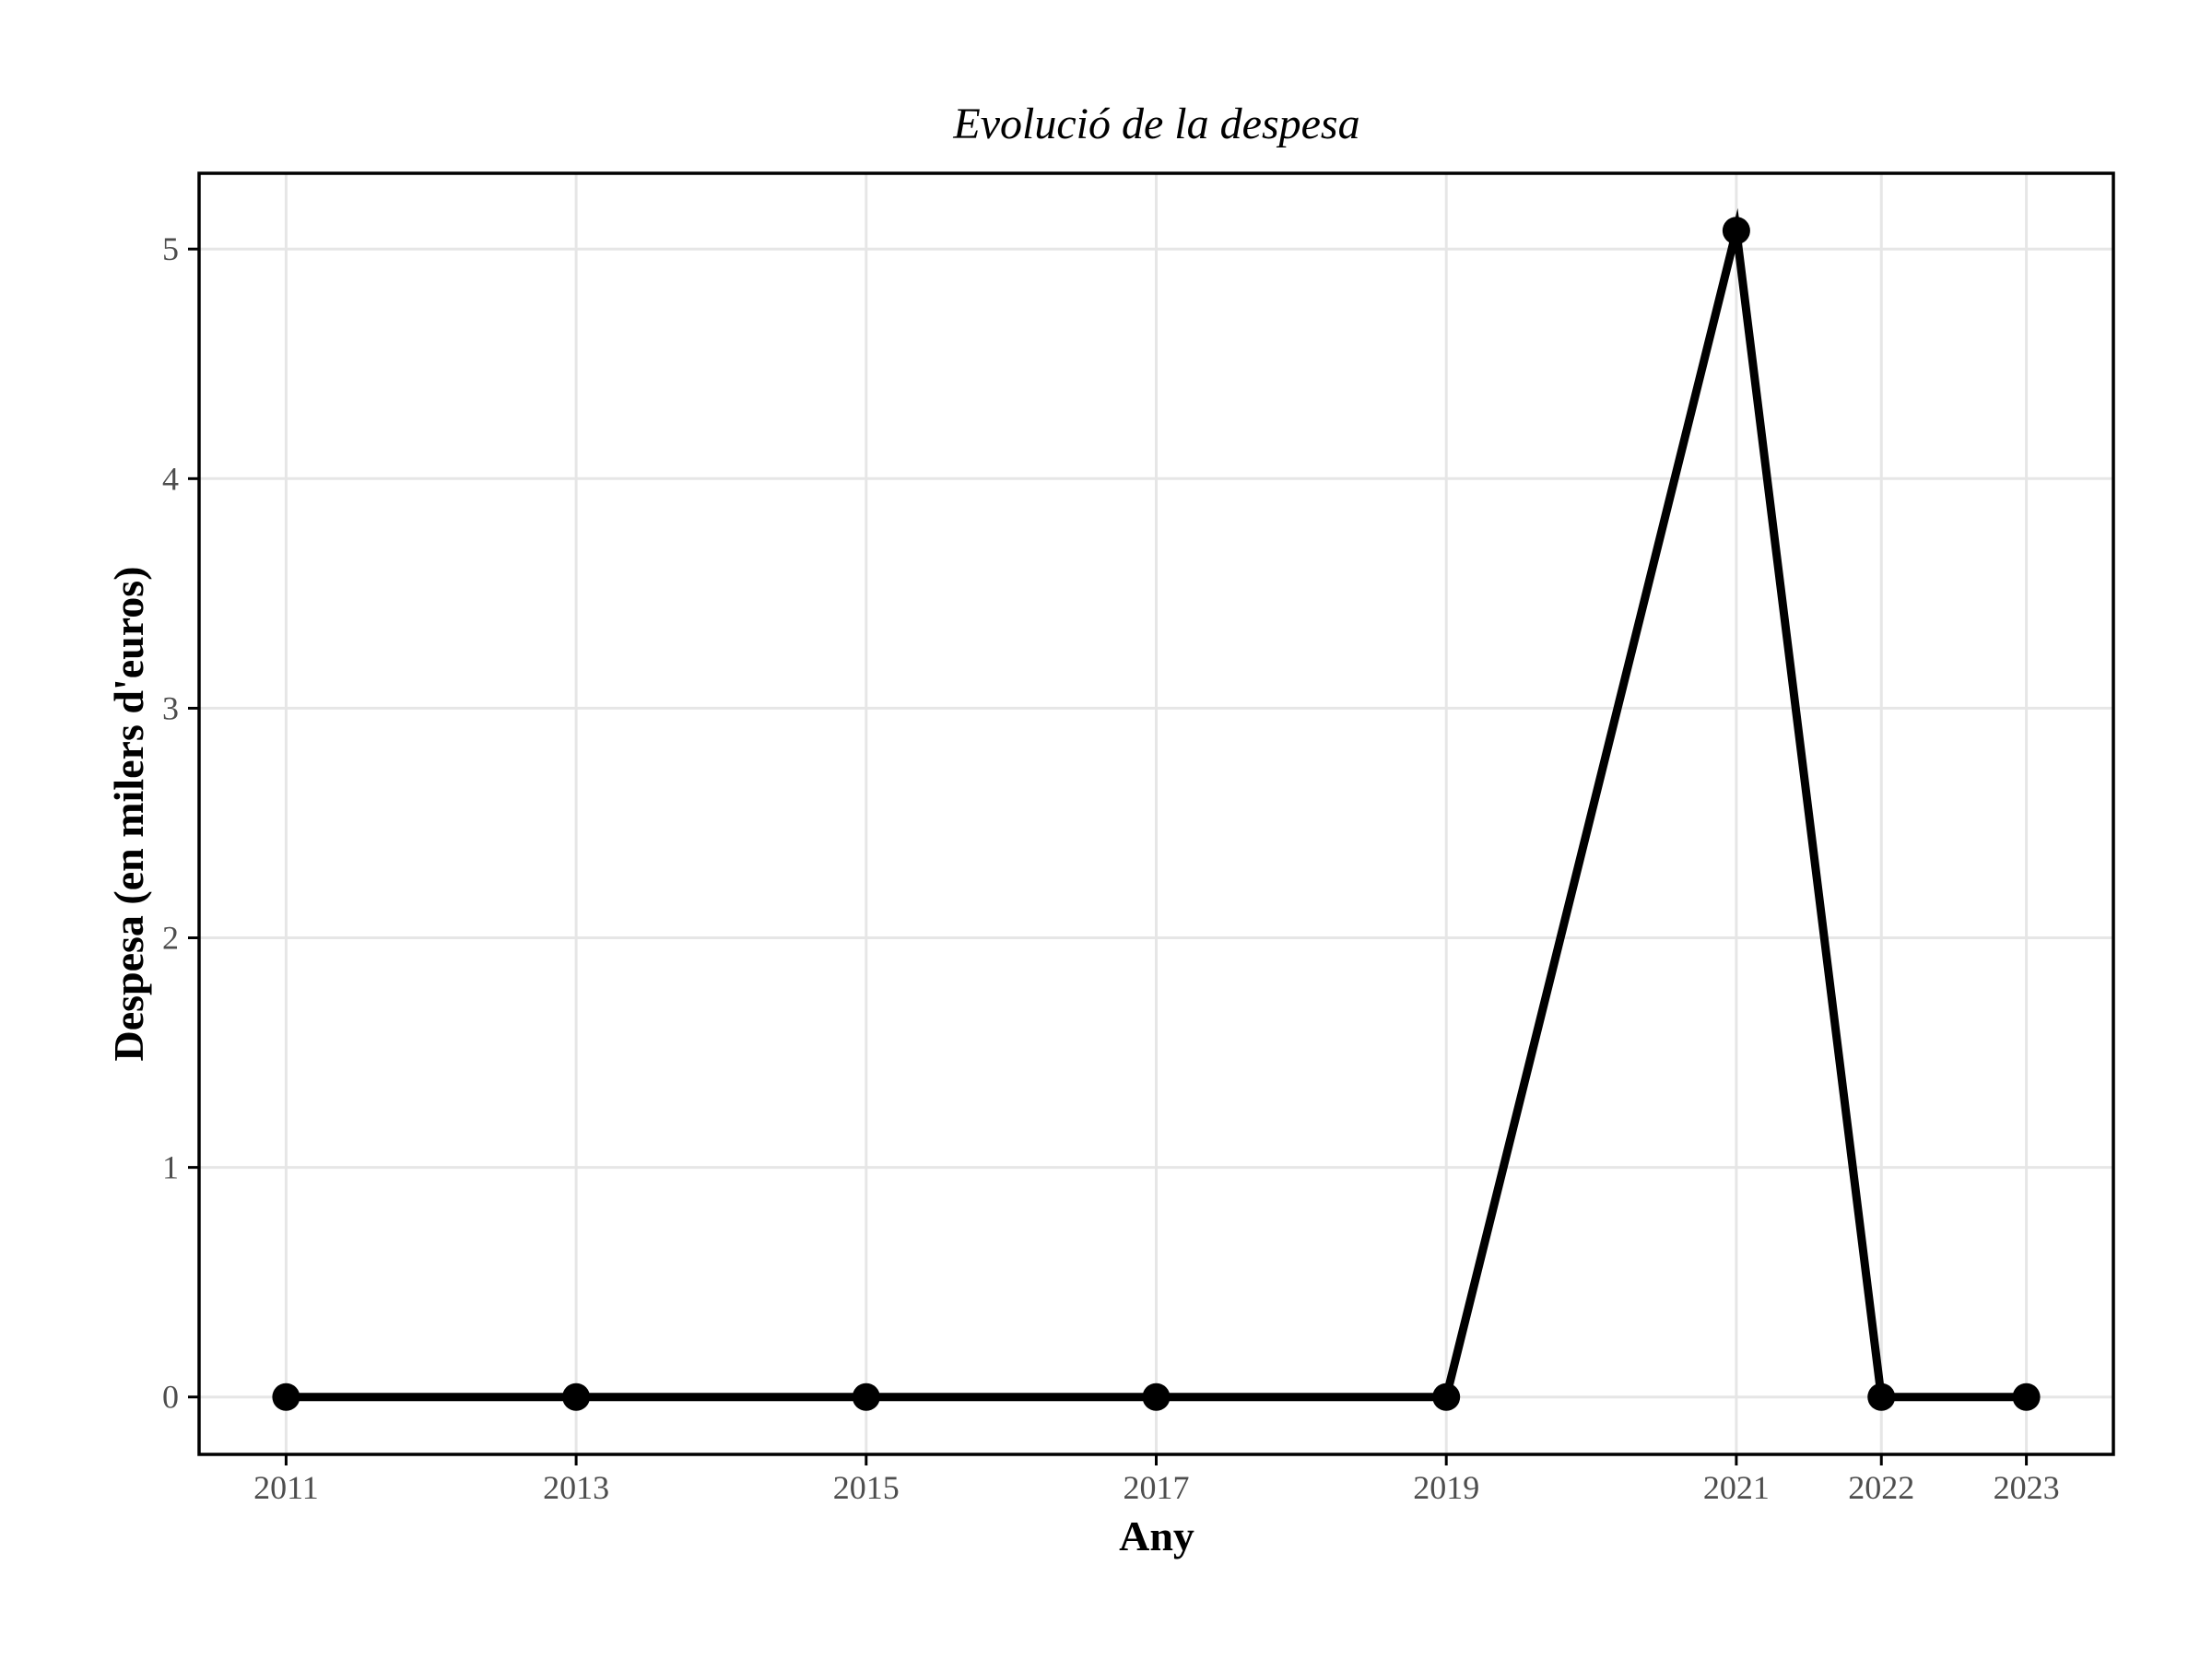 The image size is (2212, 1659). What do you see at coordinates (1446, 1487) in the screenshot?
I see `x-tick-label: 2019` at bounding box center [1446, 1487].